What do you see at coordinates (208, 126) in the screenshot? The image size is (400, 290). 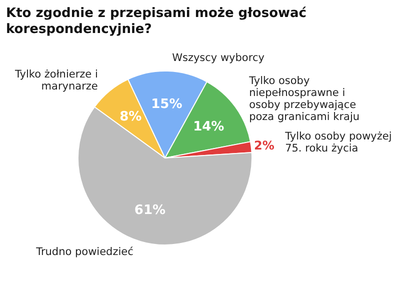 I see `data-label: 14%` at bounding box center [208, 126].